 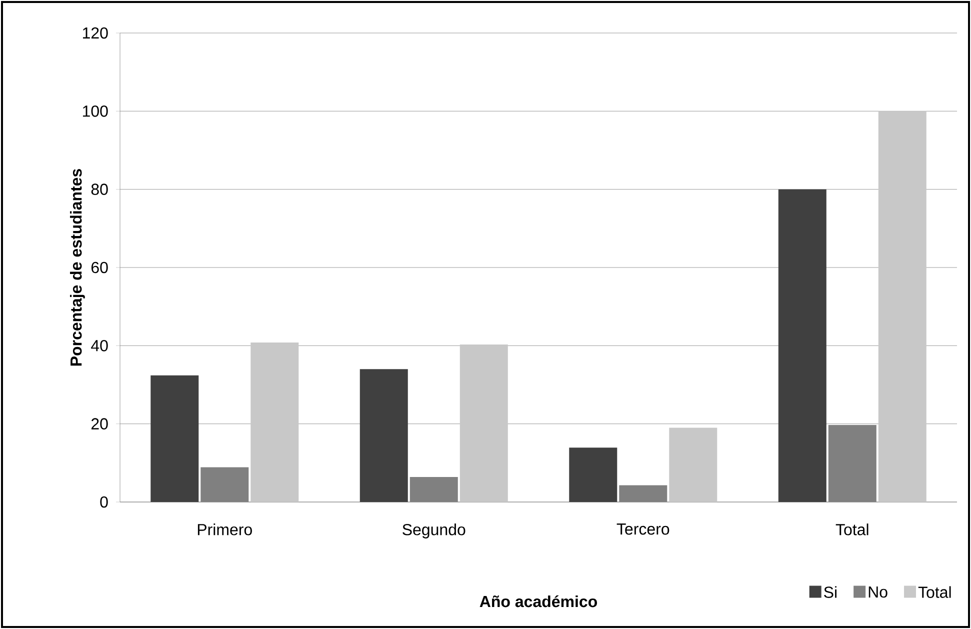 I want to click on legend-label: Si, so click(x=830, y=592).